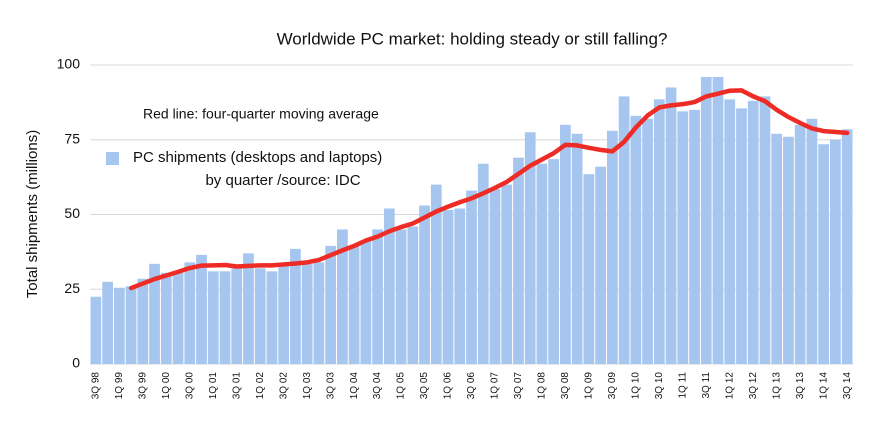 This screenshot has height=440, width=890. I want to click on x-tick-label: 1Q 07, so click(495, 386).